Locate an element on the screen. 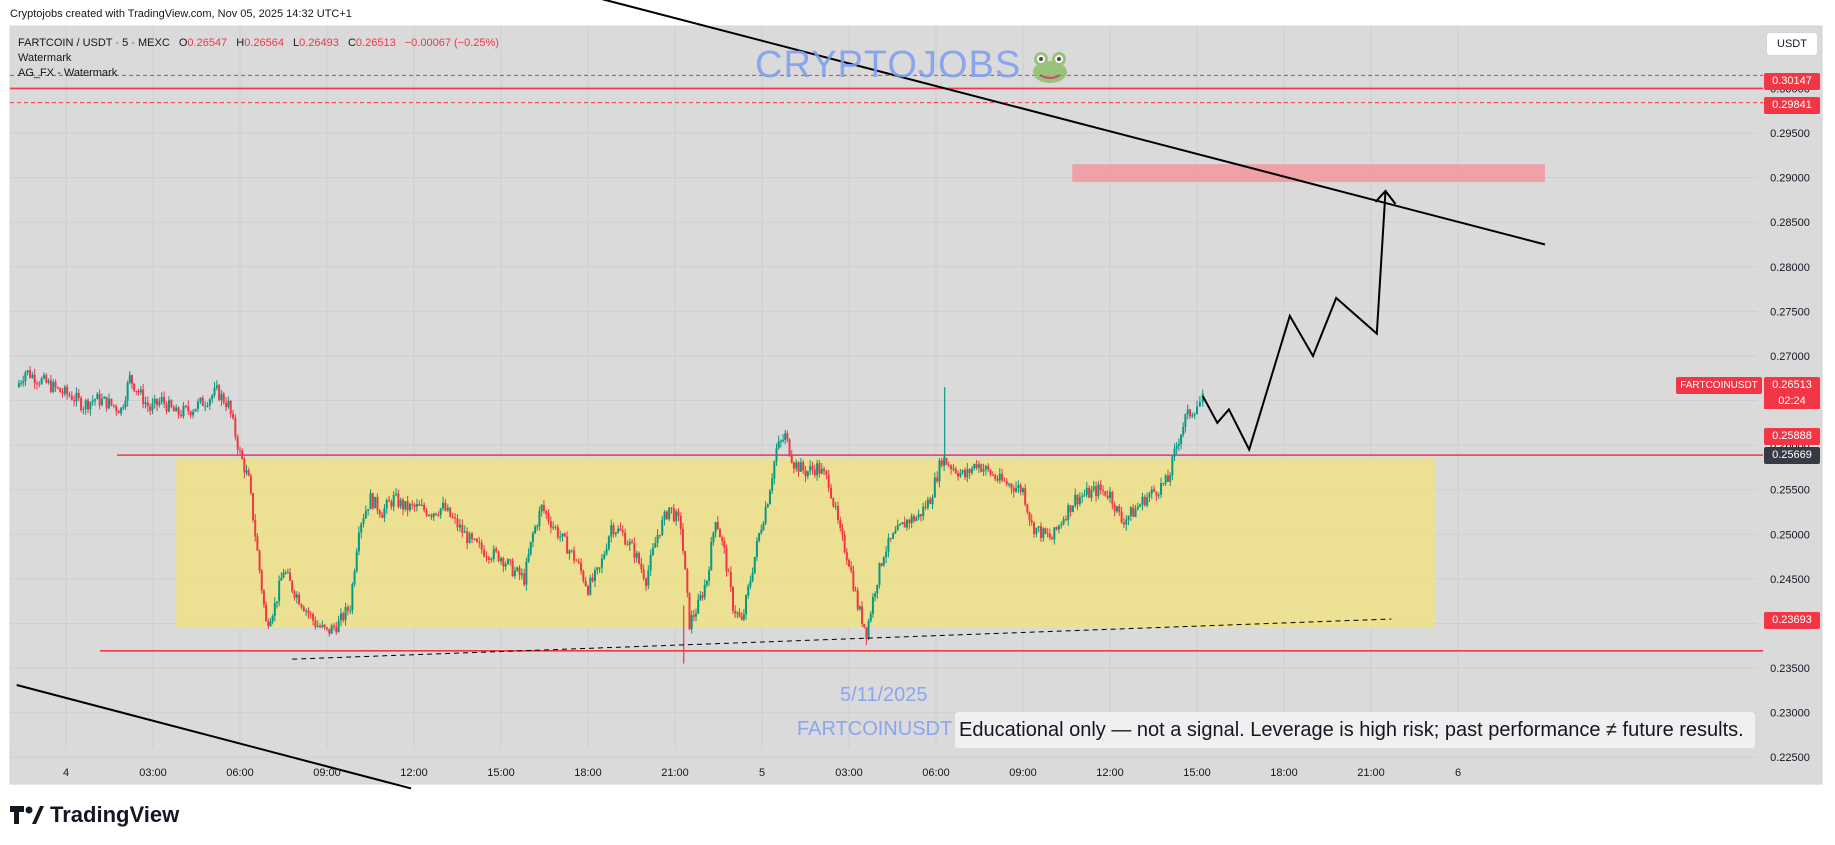  y-tick-label: 0.27000 is located at coordinates (1790, 357).